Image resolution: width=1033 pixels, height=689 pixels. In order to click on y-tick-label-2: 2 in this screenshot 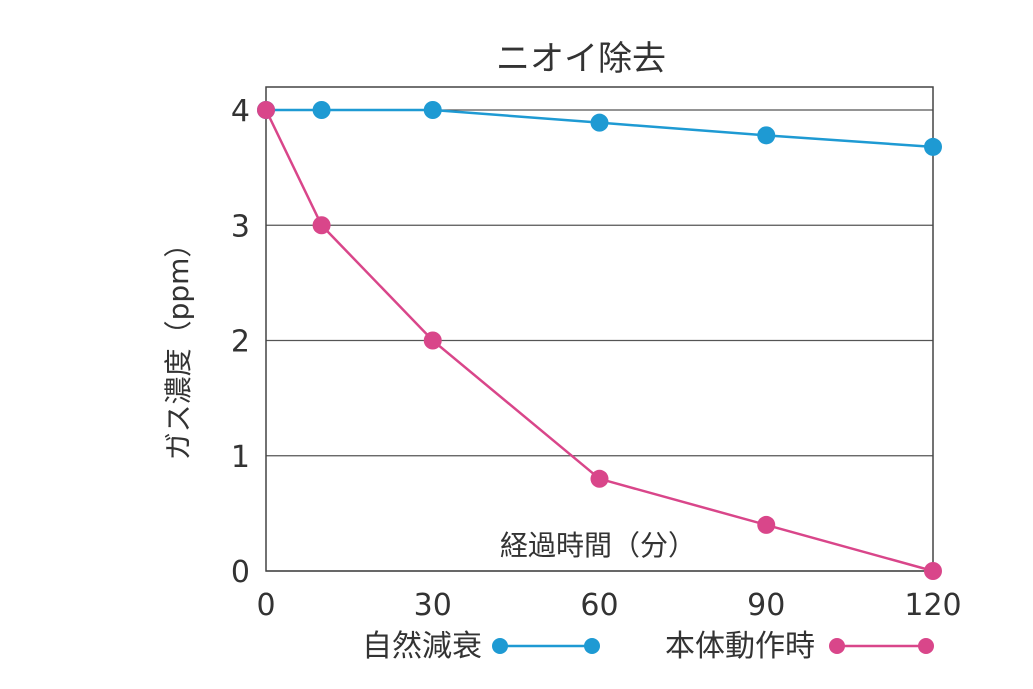, I will do `click(240, 342)`.